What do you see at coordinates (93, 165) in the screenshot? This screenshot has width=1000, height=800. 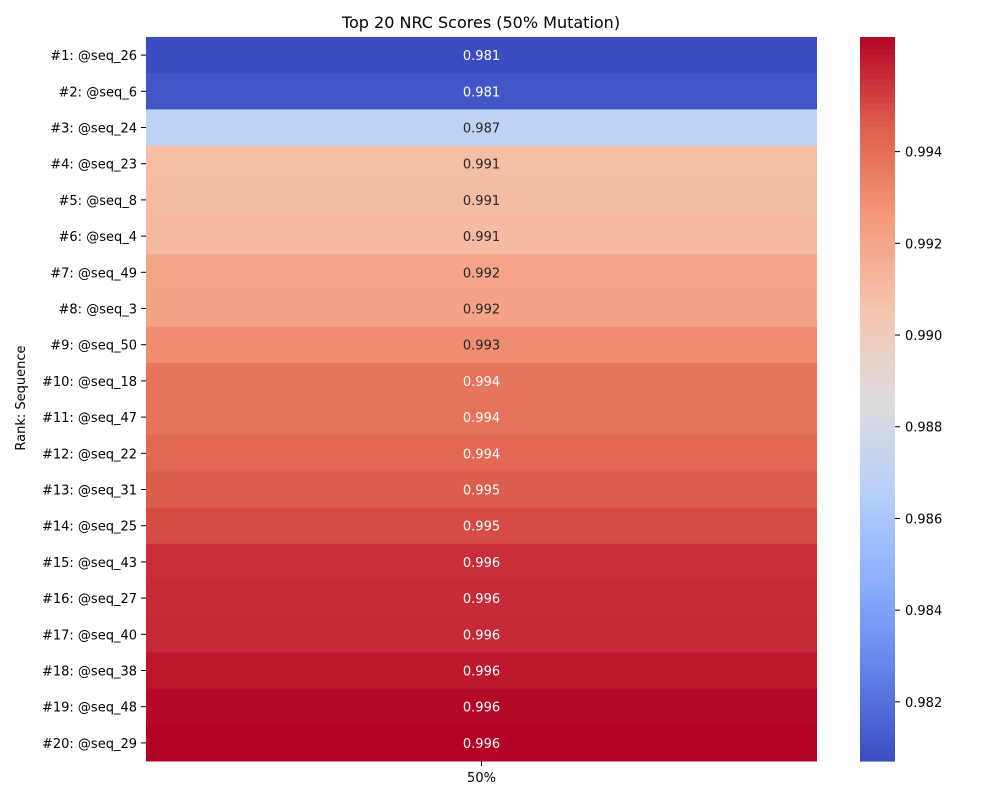 I see `y-tick-label: #4: @seq_23` at bounding box center [93, 165].